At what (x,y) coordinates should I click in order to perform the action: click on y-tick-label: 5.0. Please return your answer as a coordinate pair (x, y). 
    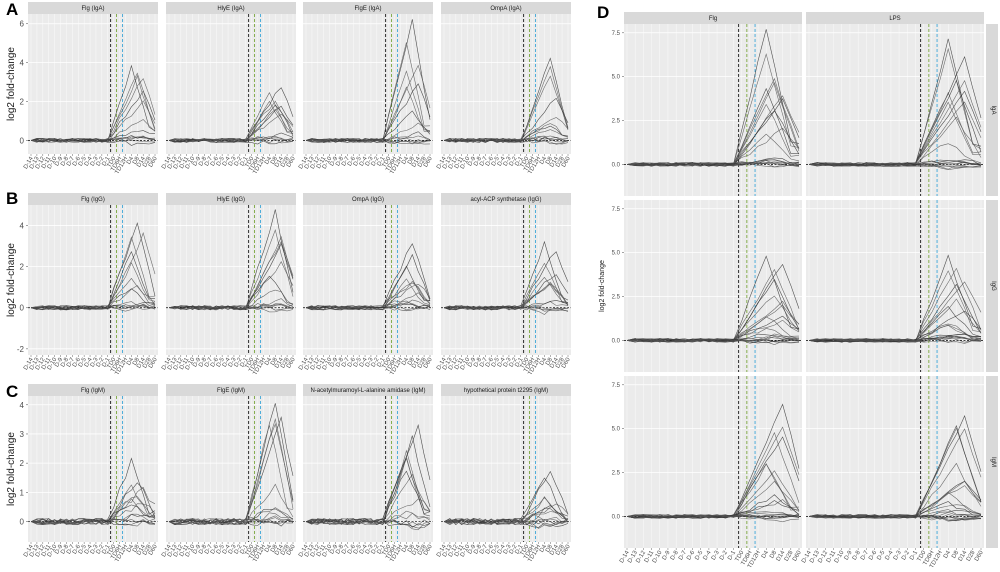
    Looking at the image, I should click on (616, 78).